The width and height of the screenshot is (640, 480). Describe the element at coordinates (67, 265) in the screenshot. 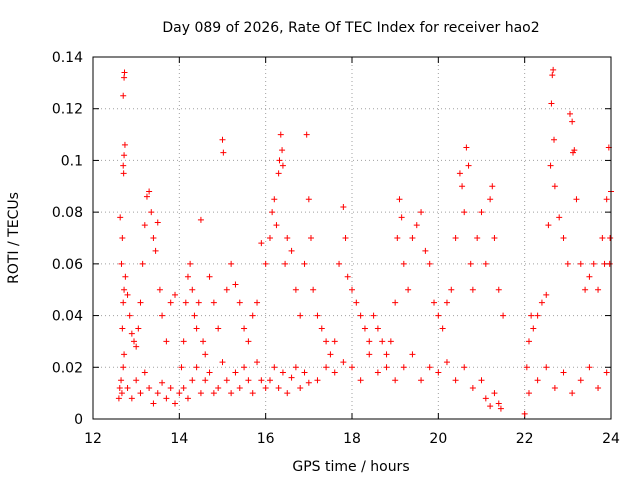

I see `y-tick-label: 0.06` at that location.